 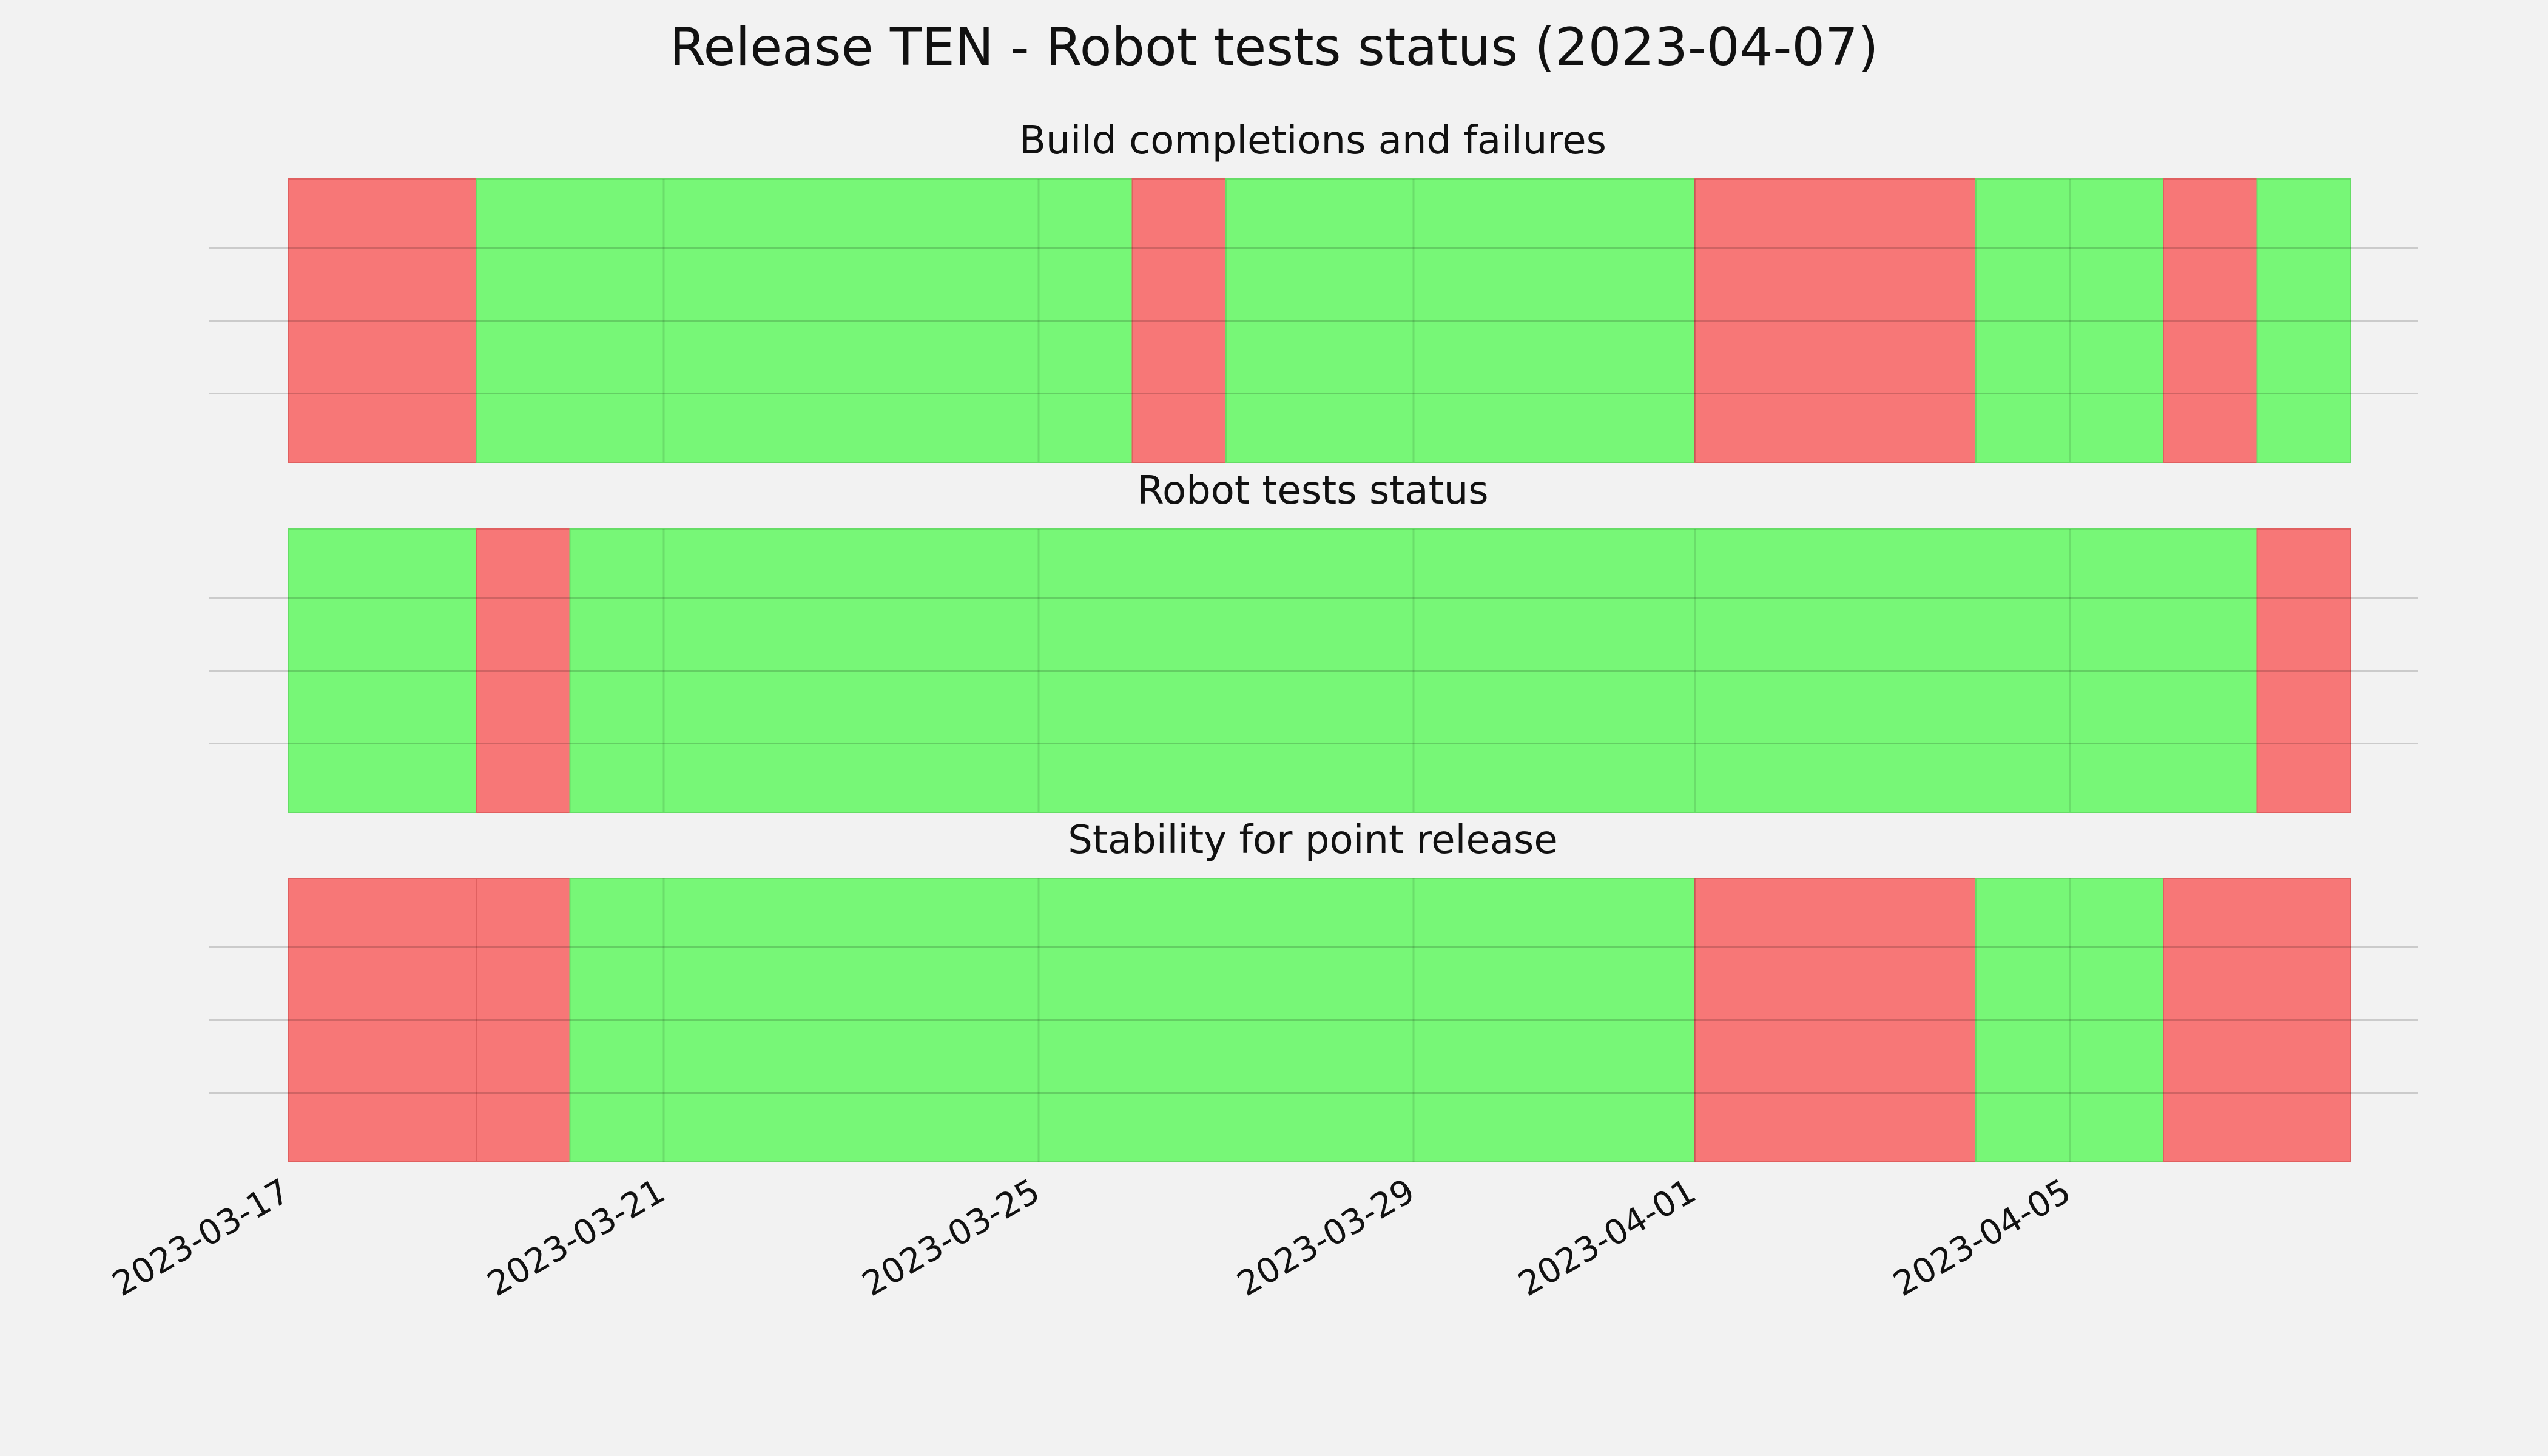 I want to click on x-tick-label: 2023-03-17, so click(x=201, y=1237).